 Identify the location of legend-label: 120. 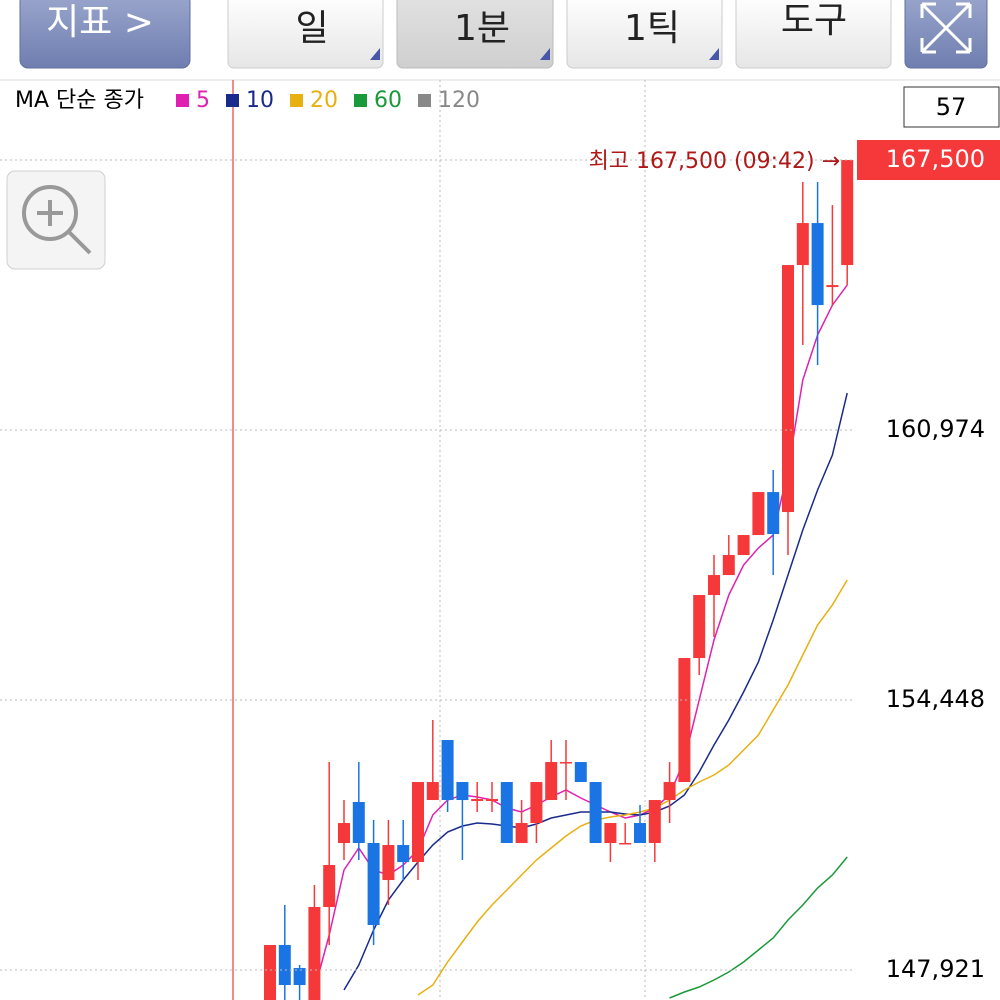
(459, 100).